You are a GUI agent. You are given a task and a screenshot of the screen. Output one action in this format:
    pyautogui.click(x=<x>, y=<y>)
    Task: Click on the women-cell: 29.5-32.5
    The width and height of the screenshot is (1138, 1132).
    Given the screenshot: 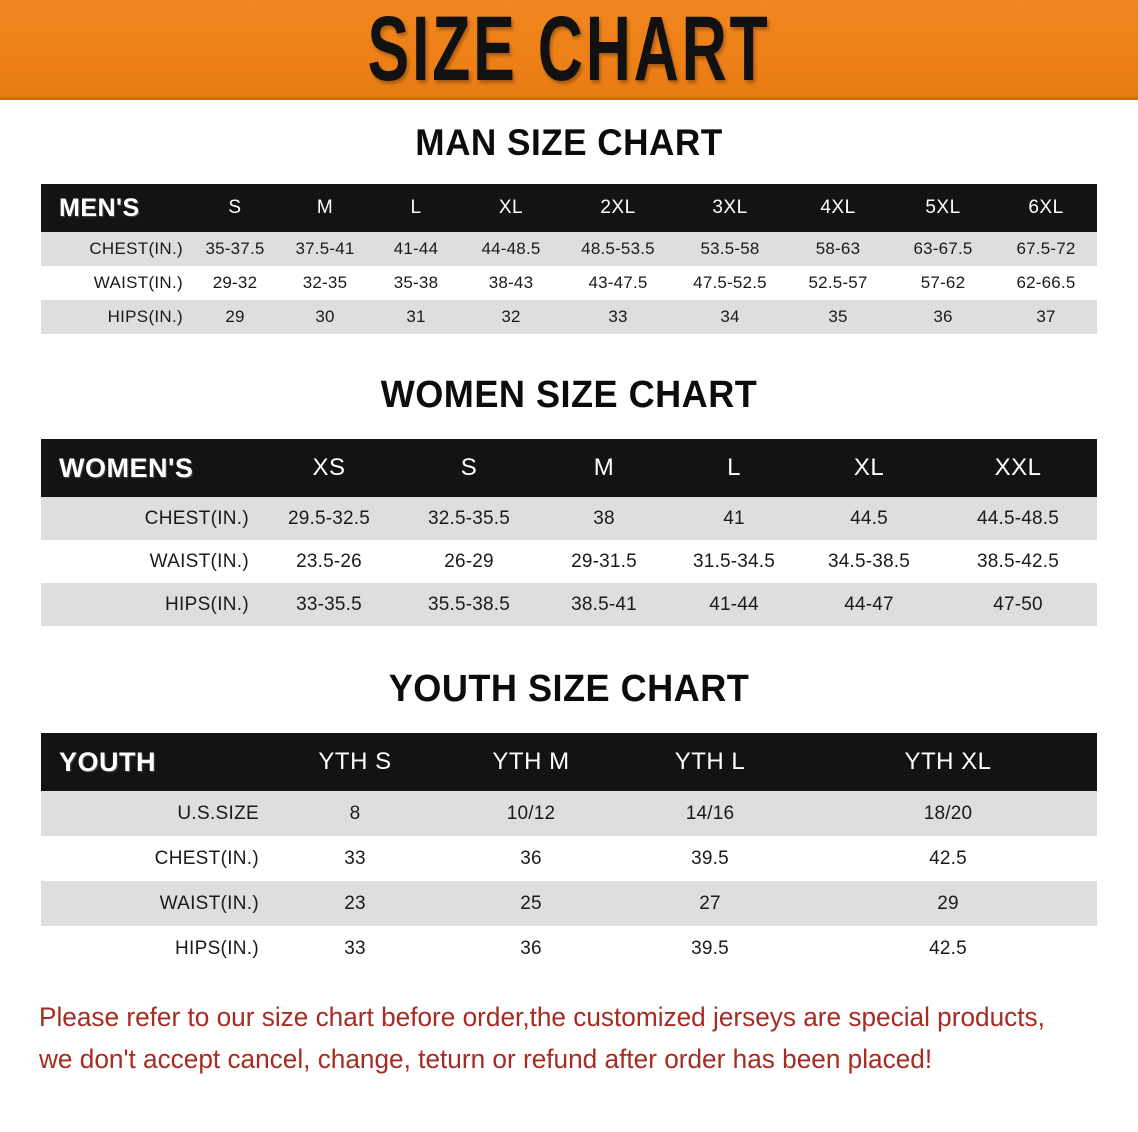 What is the action you would take?
    pyautogui.click(x=329, y=518)
    